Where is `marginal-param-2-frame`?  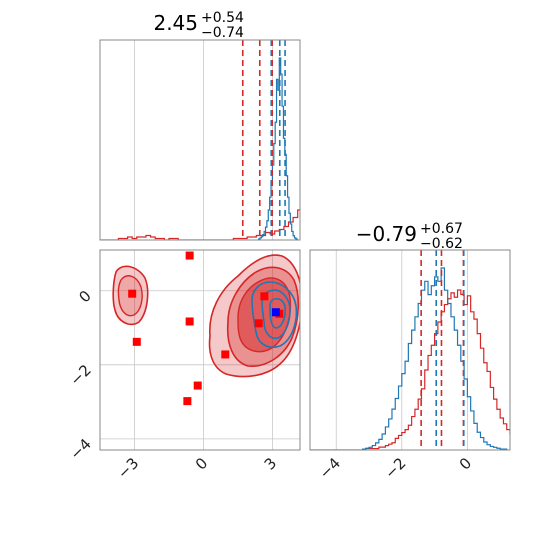 marginal-param-2-frame is located at coordinates (410, 350).